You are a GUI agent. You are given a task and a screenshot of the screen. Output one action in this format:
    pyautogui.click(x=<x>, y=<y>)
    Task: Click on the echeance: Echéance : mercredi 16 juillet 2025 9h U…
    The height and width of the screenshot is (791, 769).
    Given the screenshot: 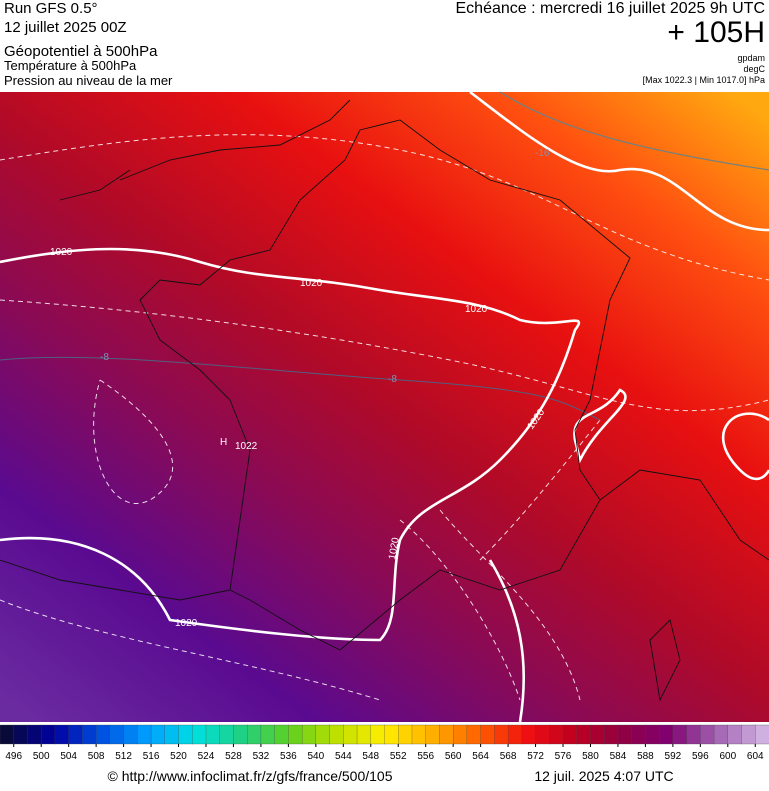 What is the action you would take?
    pyautogui.click(x=611, y=8)
    